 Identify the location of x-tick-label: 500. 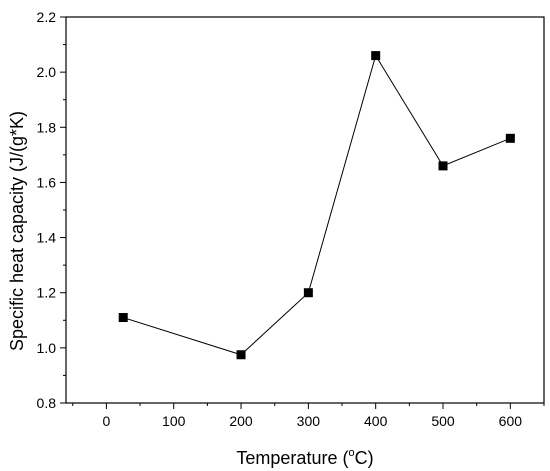
(443, 421).